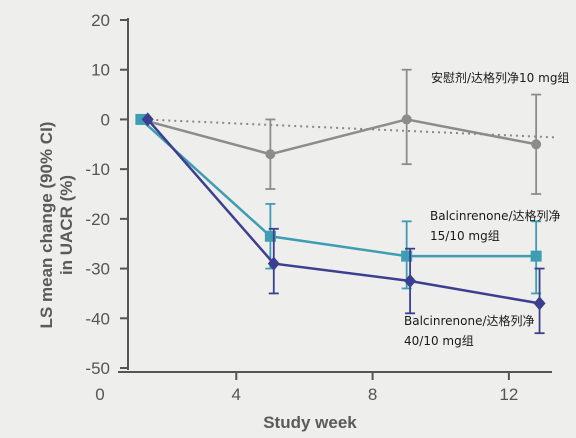 This screenshot has width=576, height=438. Describe the element at coordinates (97, 219) in the screenshot. I see `y-tick-label: -20` at that location.